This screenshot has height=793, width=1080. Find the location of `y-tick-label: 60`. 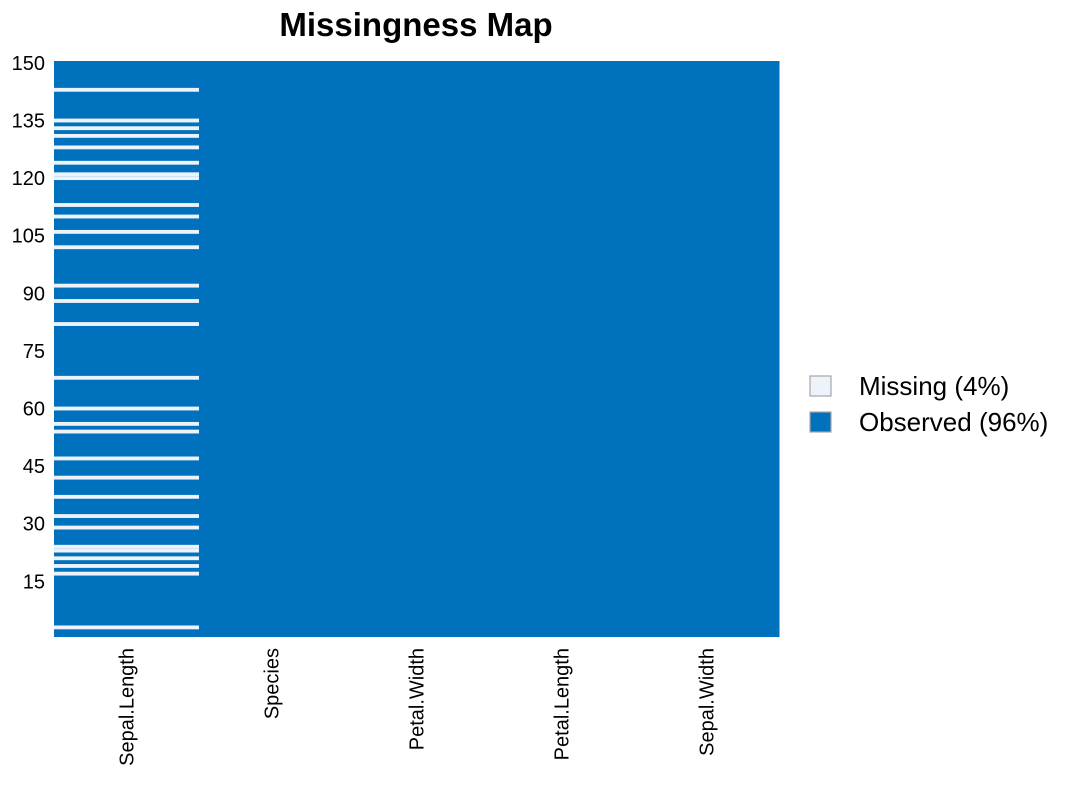

y-tick-label: 60 is located at coordinates (34, 410).